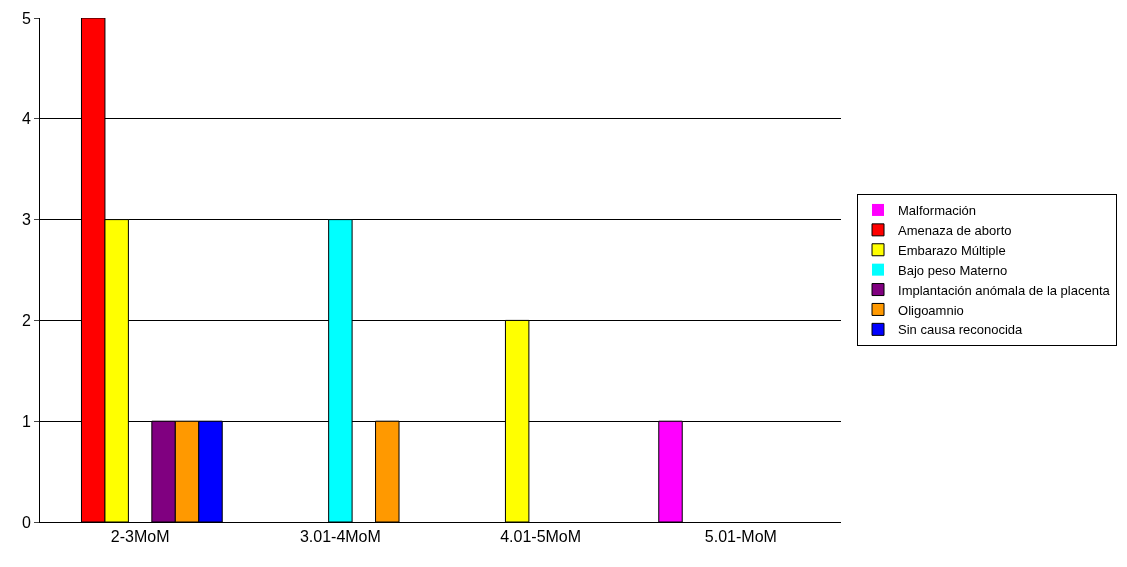  What do you see at coordinates (1004, 290) in the screenshot?
I see `legend-label: Implantación anómala de la placenta` at bounding box center [1004, 290].